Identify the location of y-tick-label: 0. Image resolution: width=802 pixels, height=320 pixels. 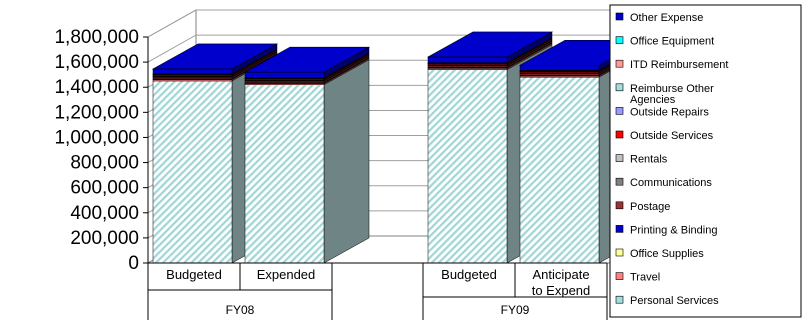
(133, 263).